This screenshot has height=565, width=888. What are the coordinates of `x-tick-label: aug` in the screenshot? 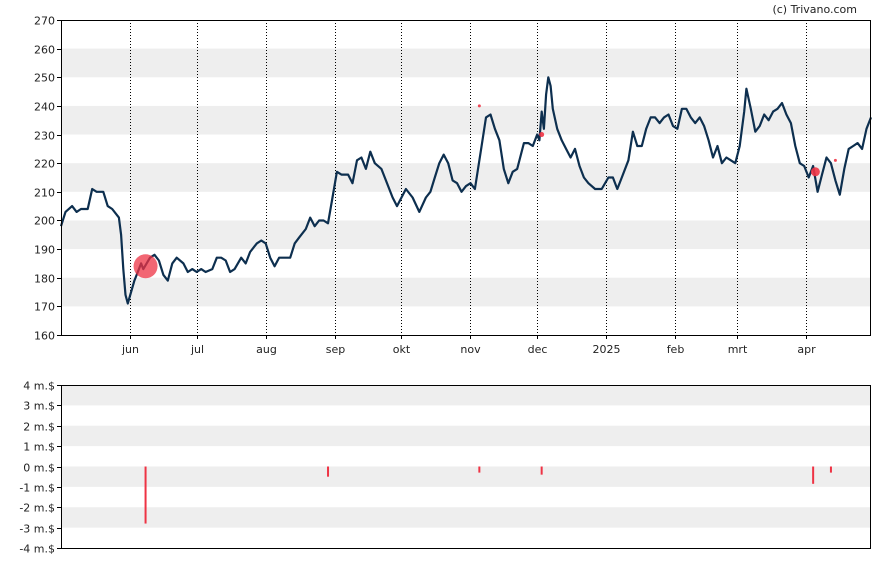 It's located at (266, 349).